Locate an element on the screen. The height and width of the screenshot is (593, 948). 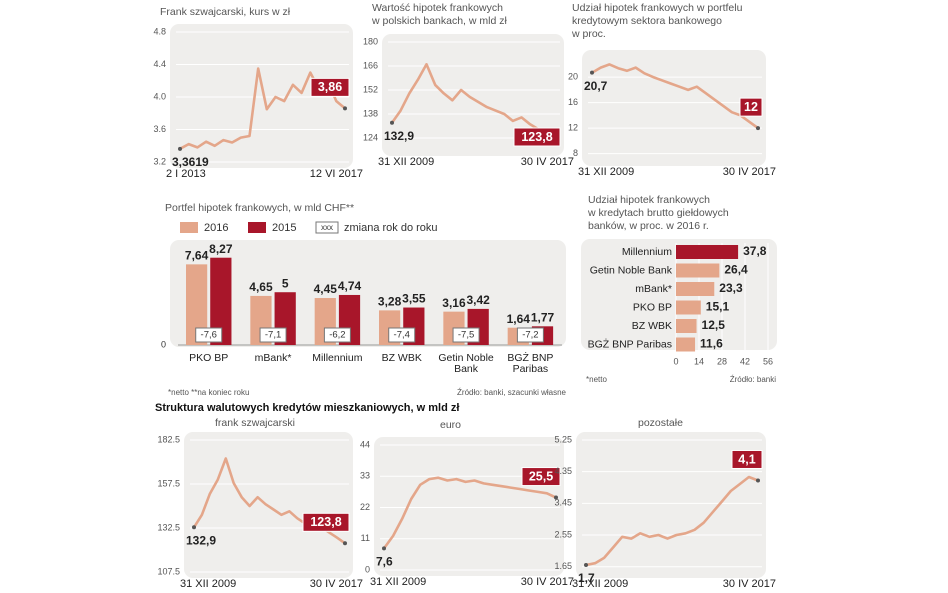
x-tick-label: 2 I 2013 is located at coordinates (186, 174).